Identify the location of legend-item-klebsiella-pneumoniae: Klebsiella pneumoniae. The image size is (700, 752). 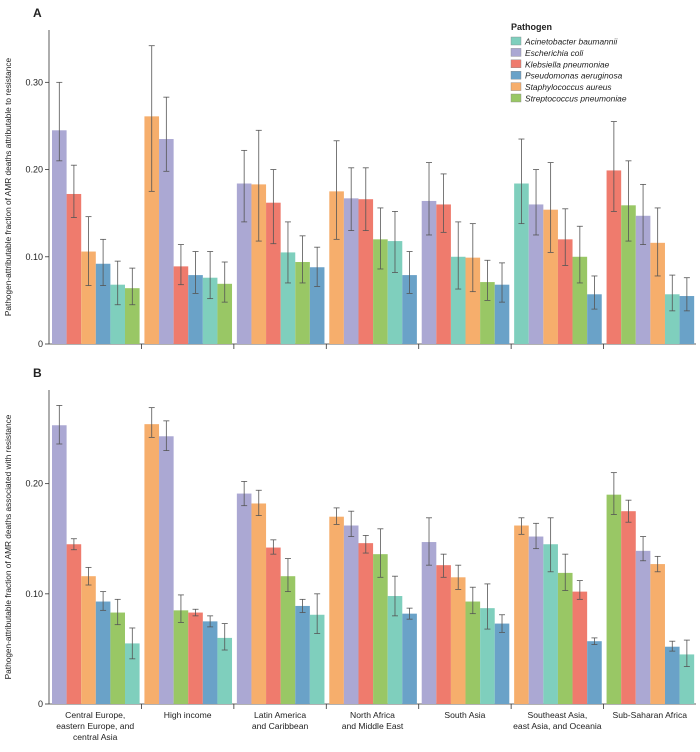
(560, 64).